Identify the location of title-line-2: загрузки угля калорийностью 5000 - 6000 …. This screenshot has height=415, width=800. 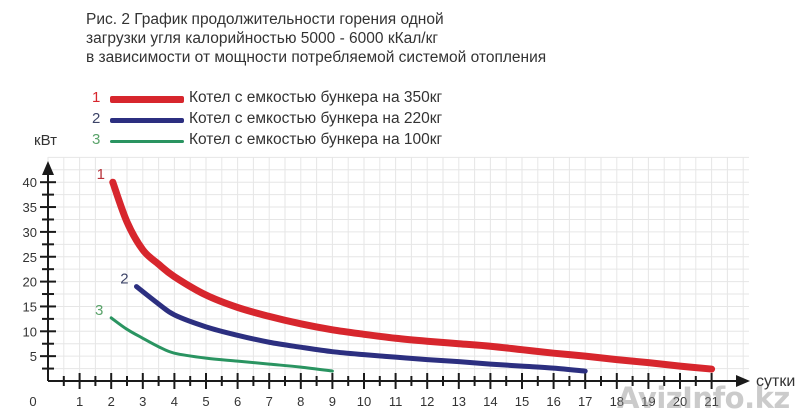
(262, 38).